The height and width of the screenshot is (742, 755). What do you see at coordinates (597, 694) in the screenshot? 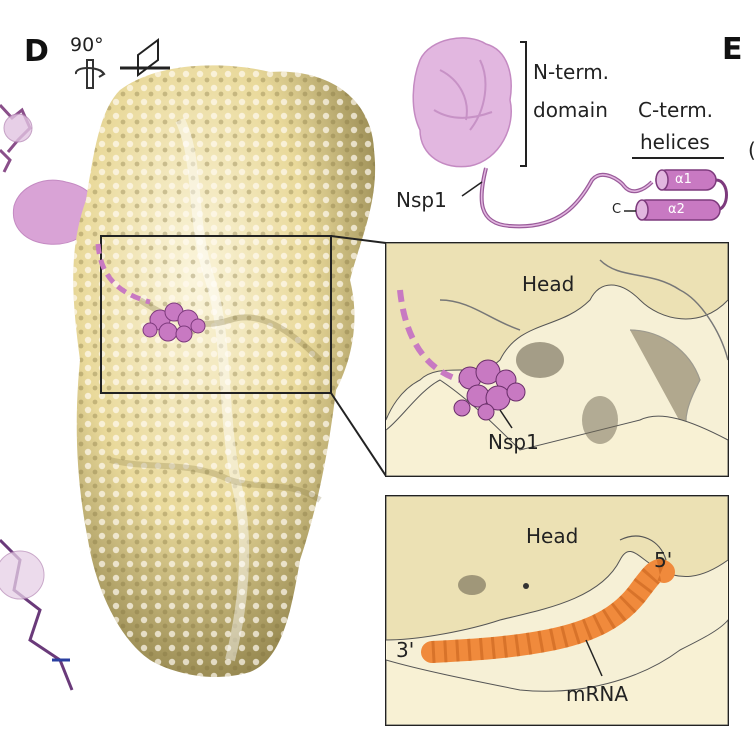
I see `mrna-label: mRNA` at bounding box center [597, 694].